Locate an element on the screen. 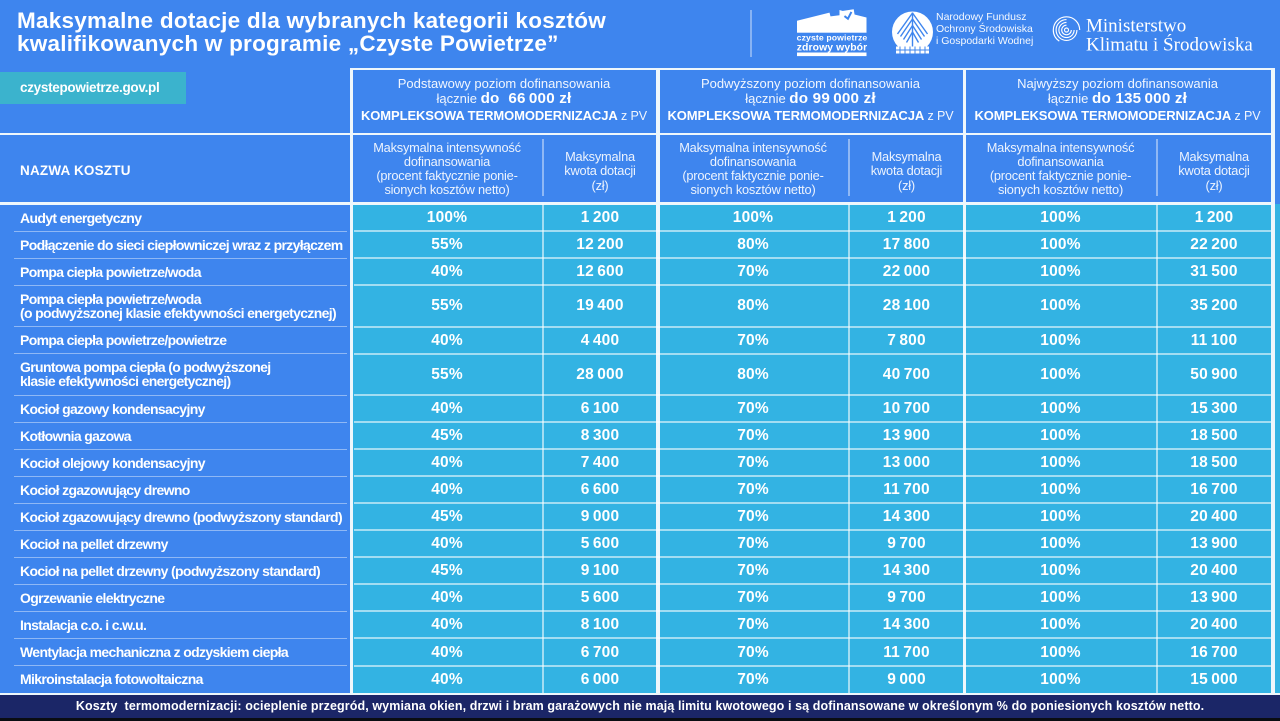  svg-text: Klimatu i Środowiska is located at coordinates (1169, 45).